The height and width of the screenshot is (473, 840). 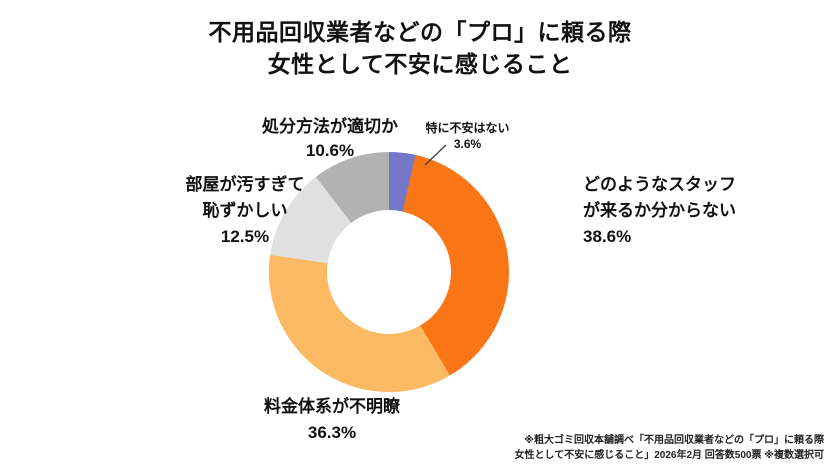 I want to click on donut-chart, so click(x=389, y=272).